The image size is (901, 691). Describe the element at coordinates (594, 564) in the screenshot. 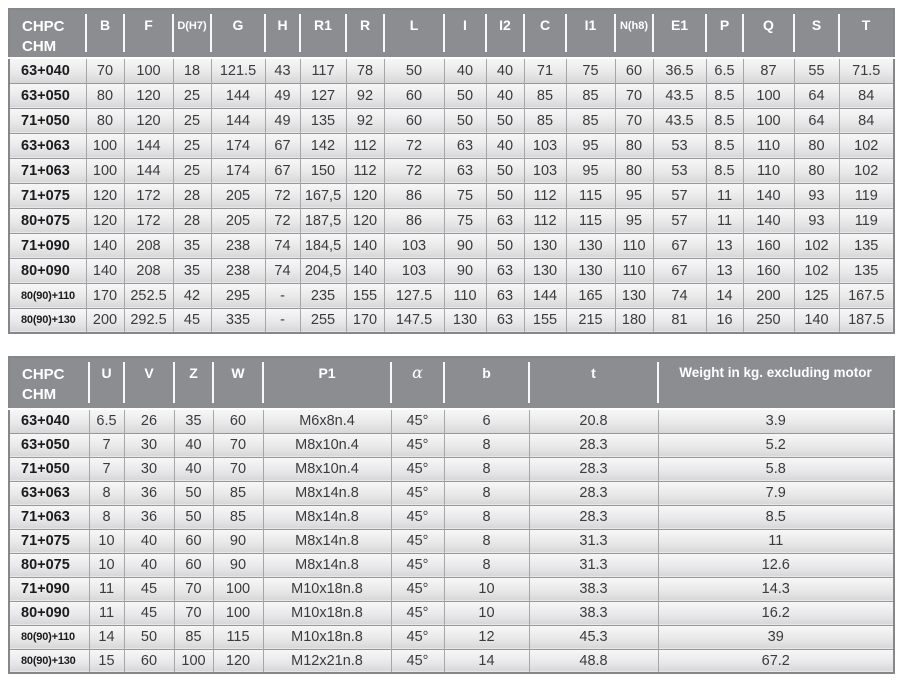

I see `value-cell: 31.3` at that location.